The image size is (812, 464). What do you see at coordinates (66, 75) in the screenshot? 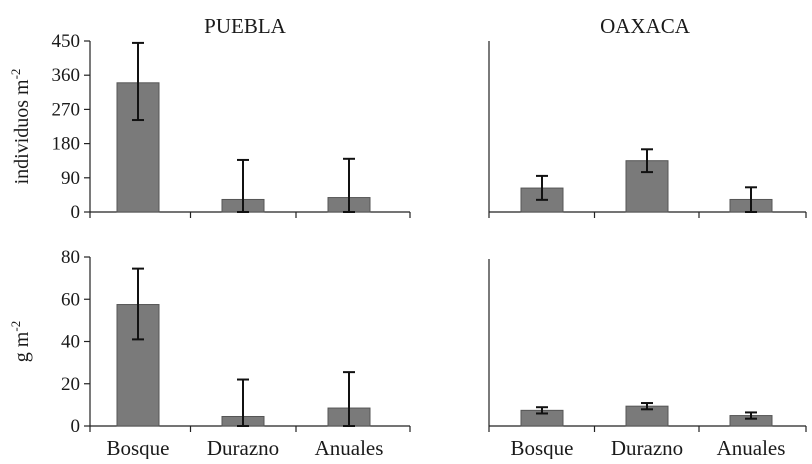
I see `y-tick-label: 360` at bounding box center [66, 75].